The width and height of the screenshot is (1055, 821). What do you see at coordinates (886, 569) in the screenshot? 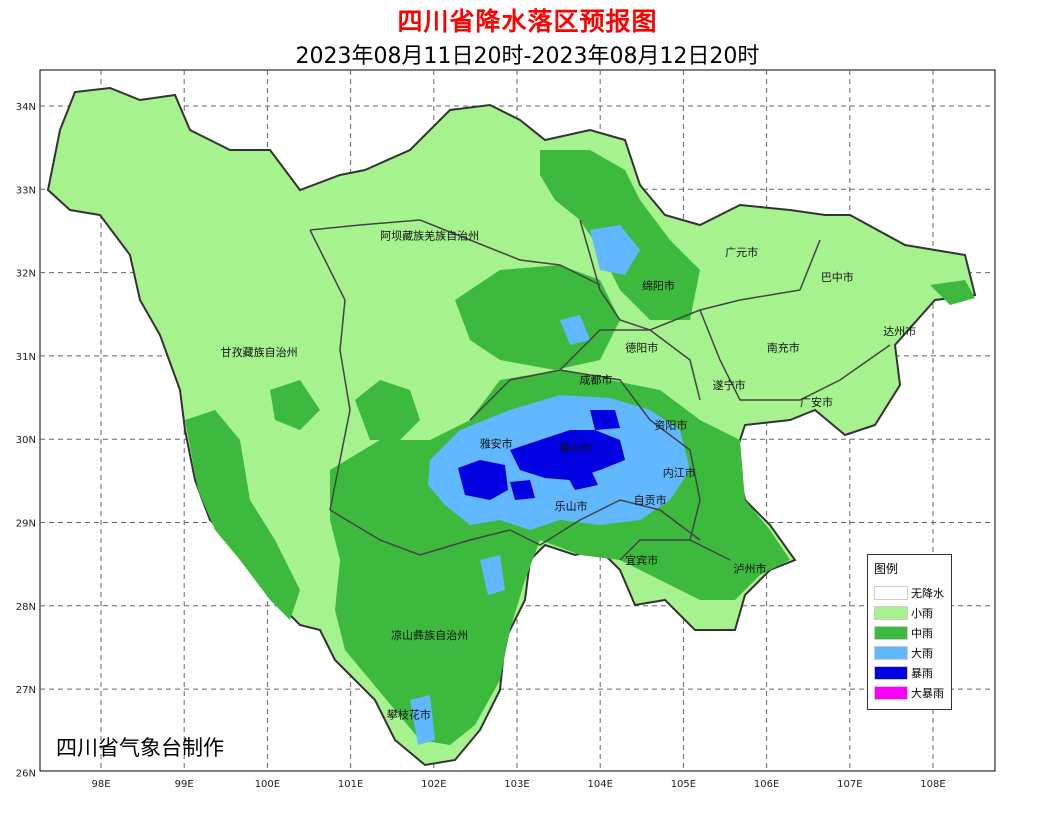
I see `legend-title: 图例` at bounding box center [886, 569].